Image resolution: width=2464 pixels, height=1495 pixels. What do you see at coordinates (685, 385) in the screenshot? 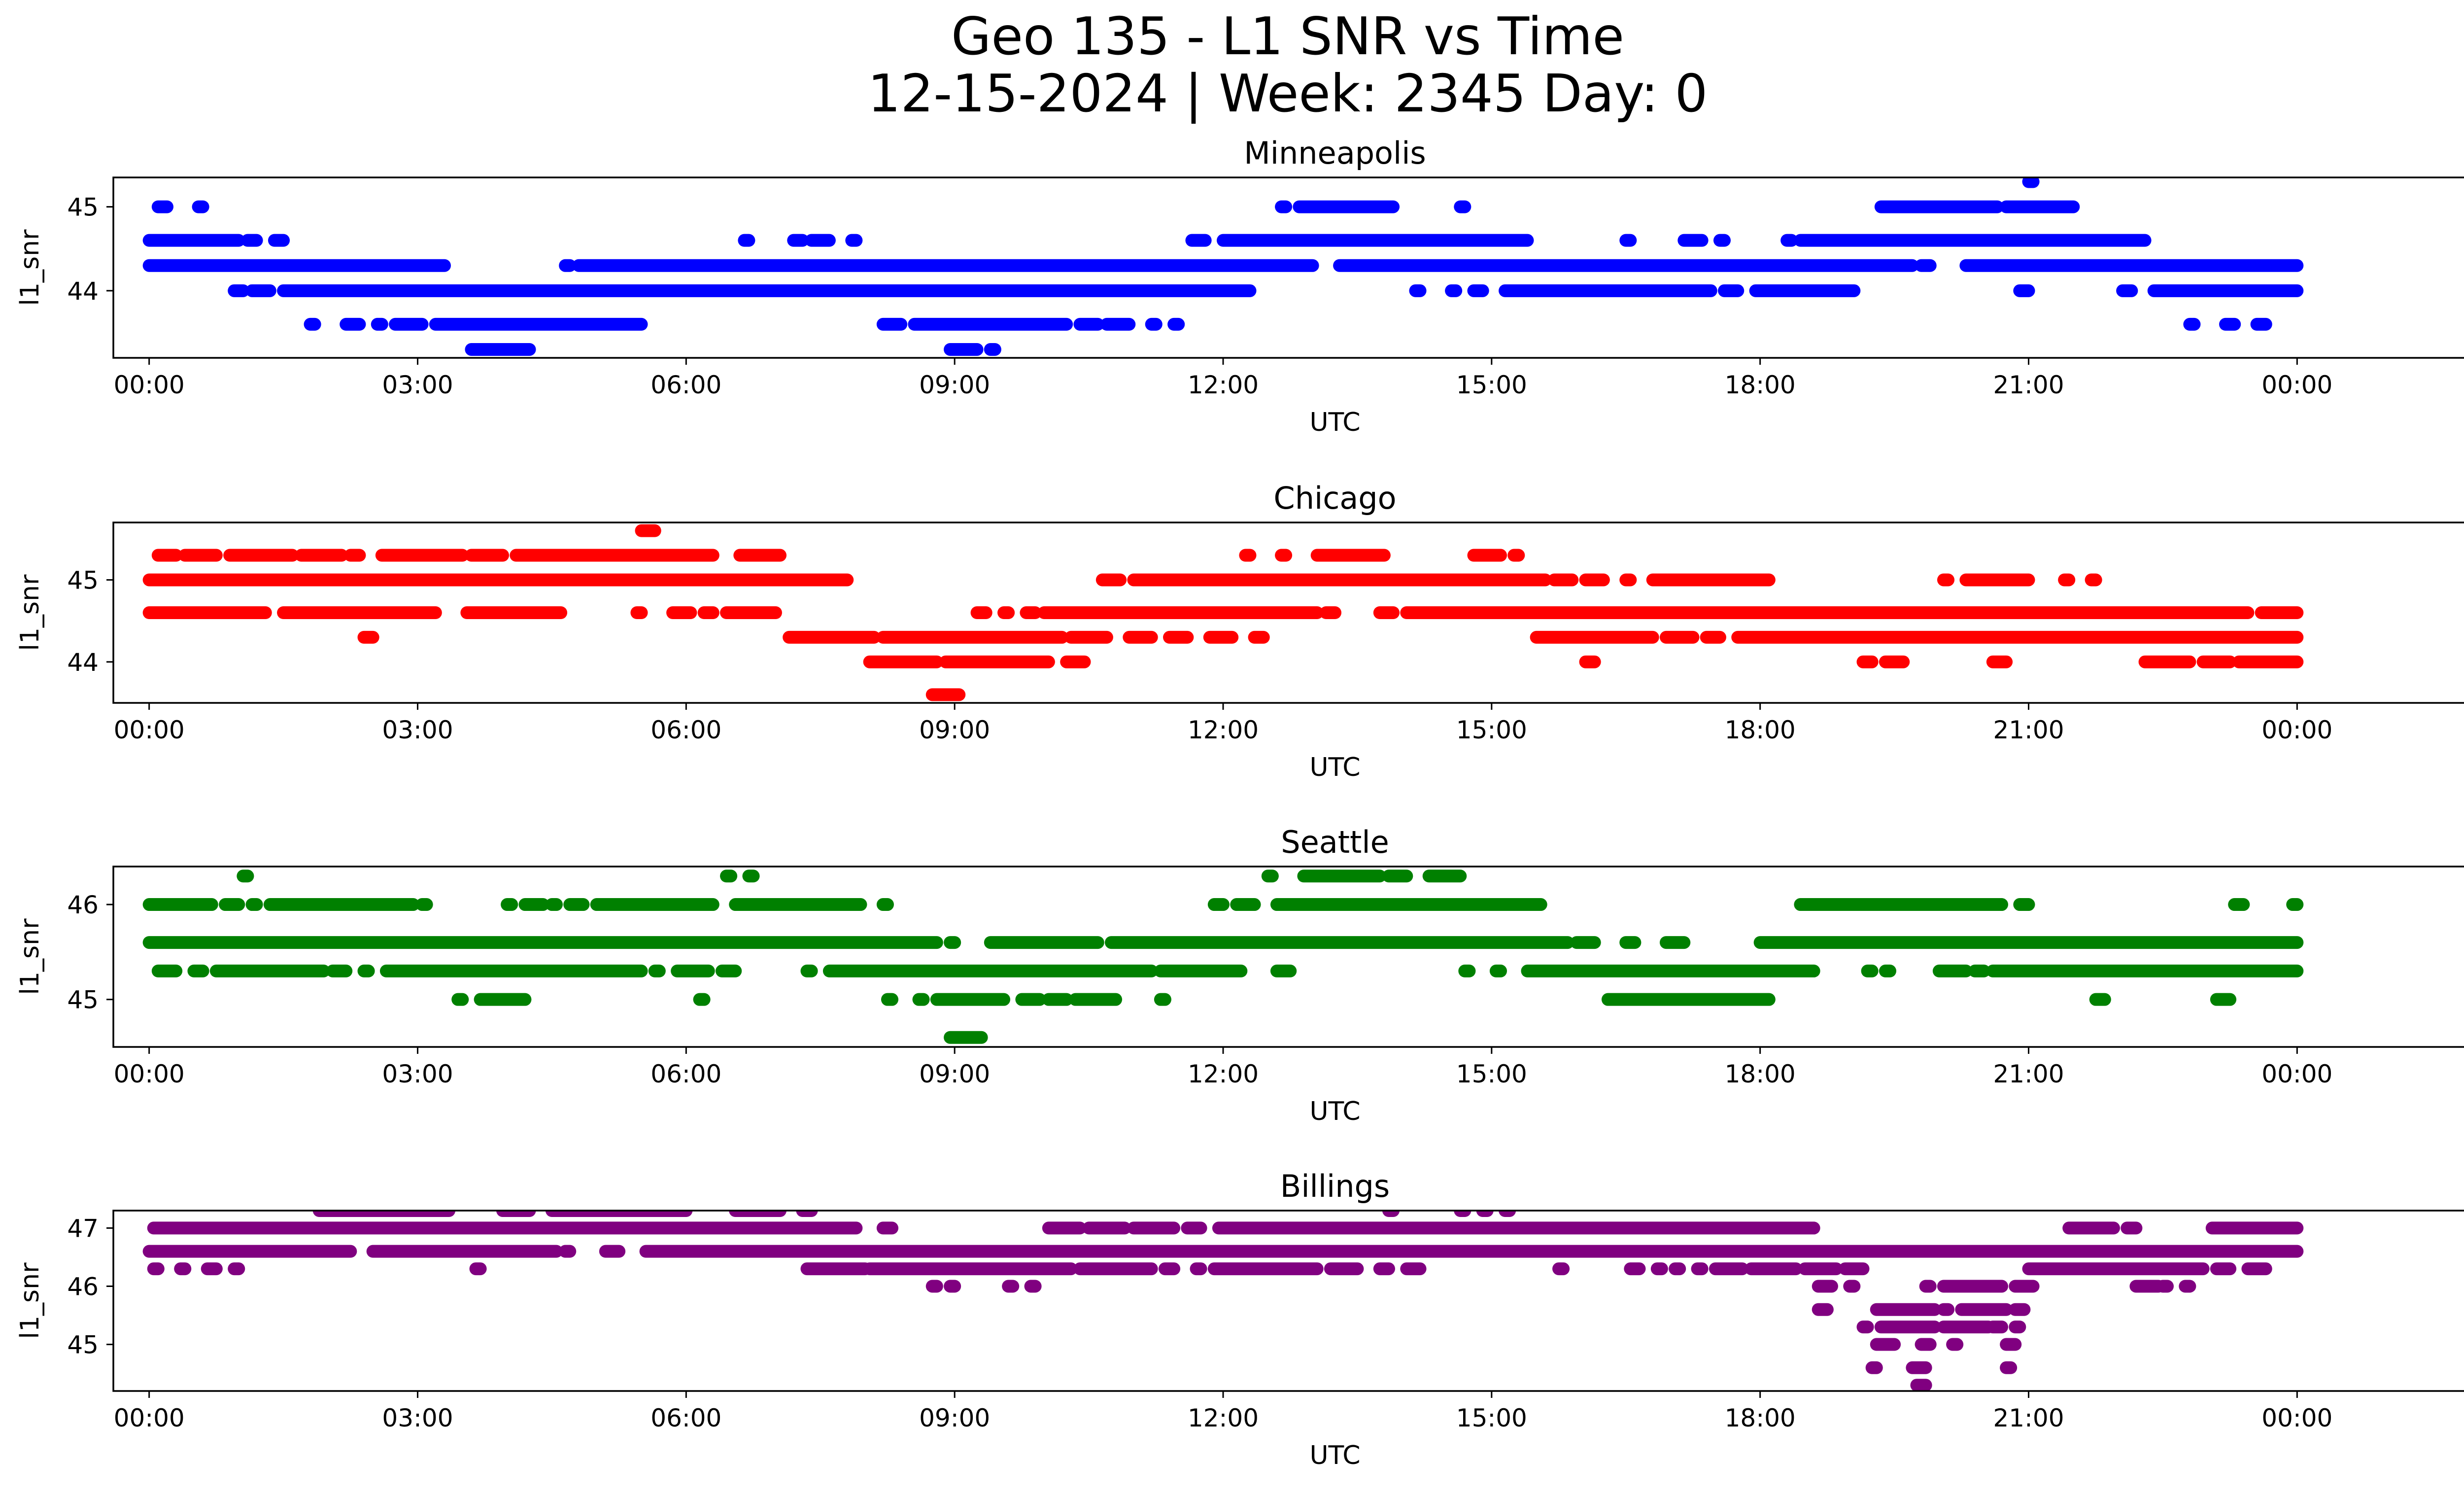
I see `minneapolis-x-tick-label: 06:00` at bounding box center [685, 385].